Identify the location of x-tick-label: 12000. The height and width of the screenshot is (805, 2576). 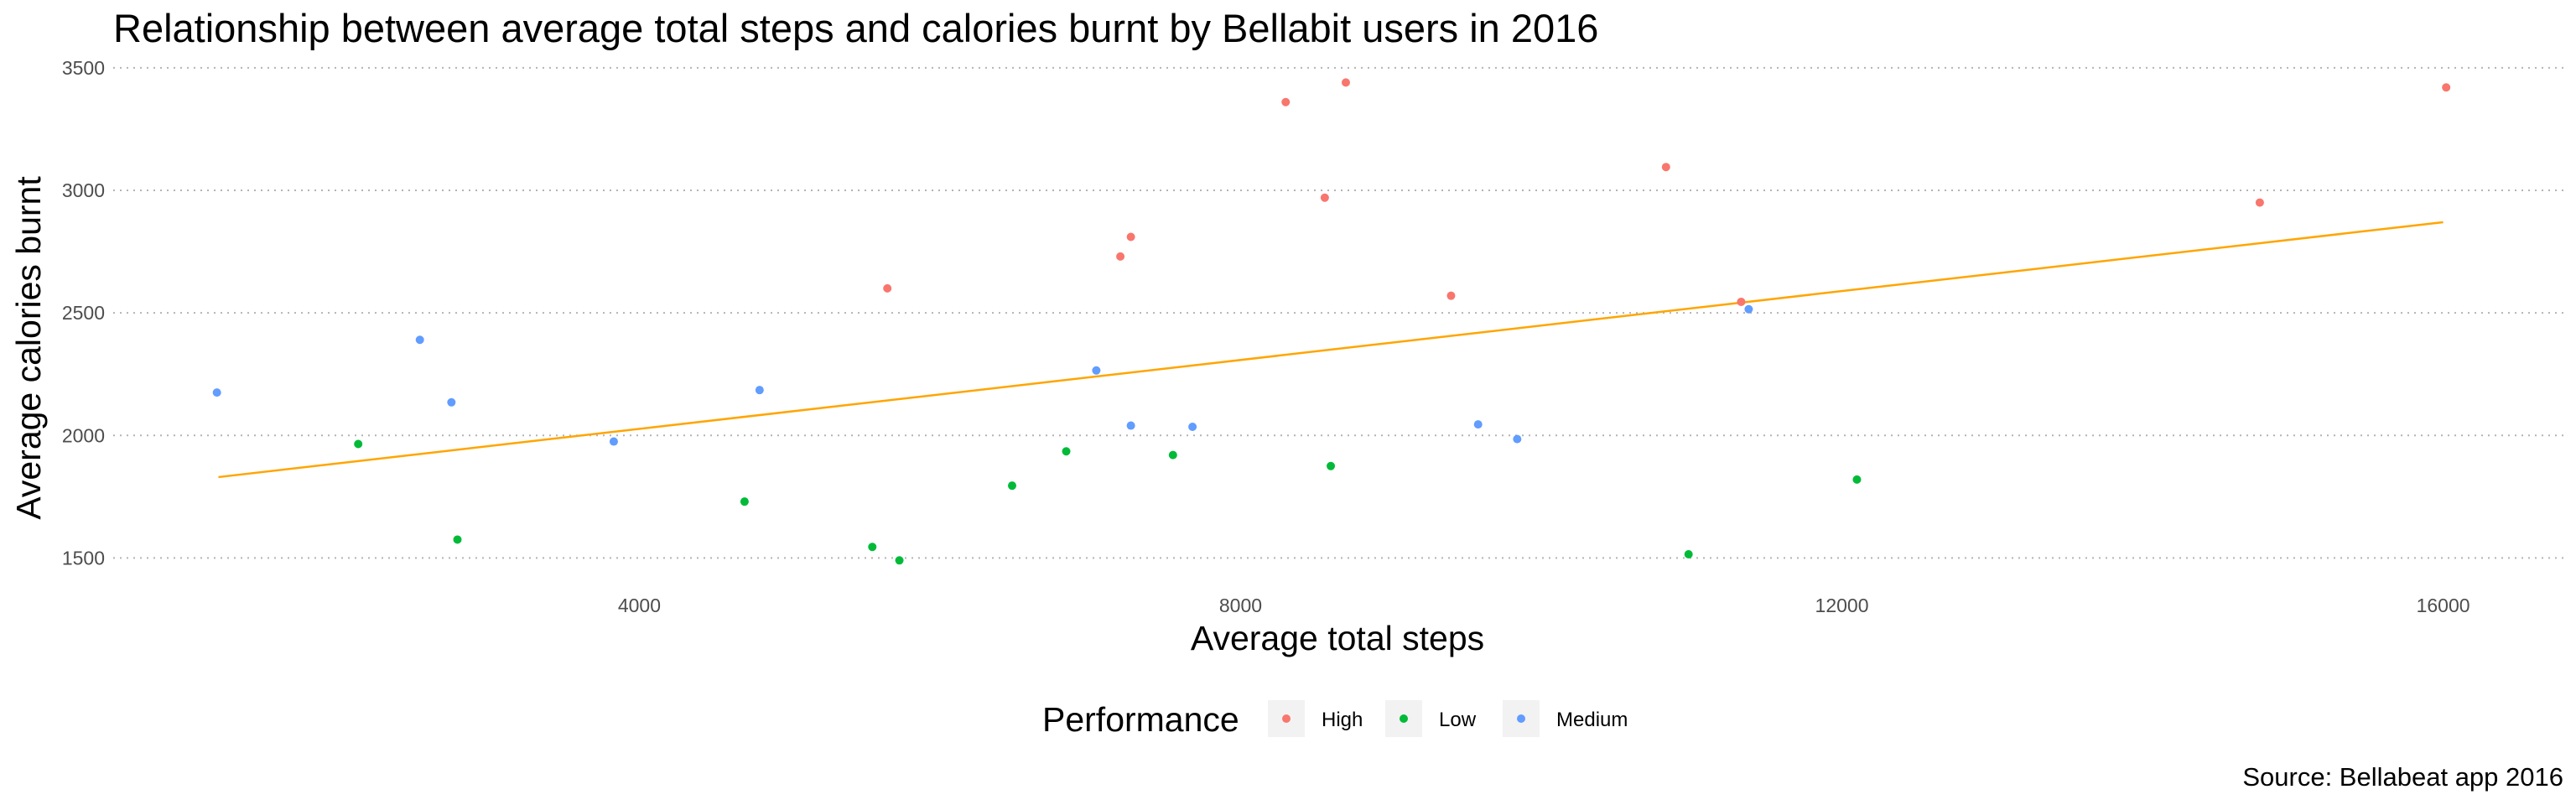
(1842, 605).